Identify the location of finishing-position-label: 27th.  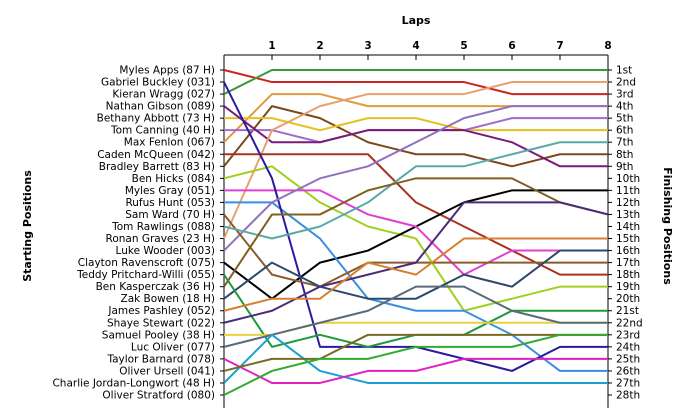
(628, 383).